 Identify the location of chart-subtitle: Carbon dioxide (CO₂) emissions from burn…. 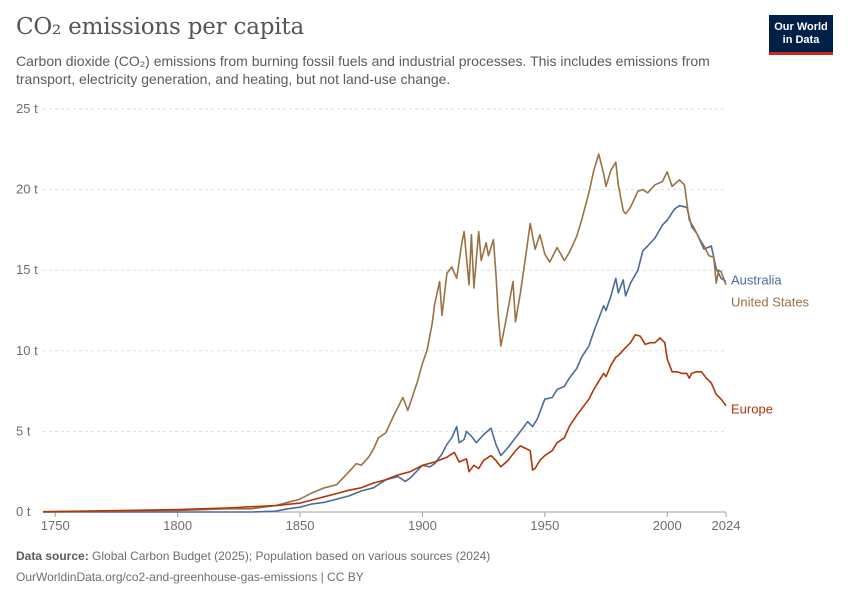
(363, 70).